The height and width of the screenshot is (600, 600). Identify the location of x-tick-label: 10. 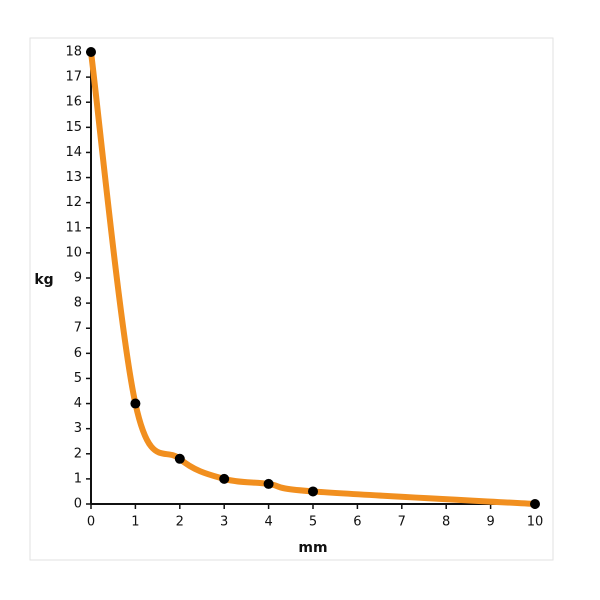
(535, 522).